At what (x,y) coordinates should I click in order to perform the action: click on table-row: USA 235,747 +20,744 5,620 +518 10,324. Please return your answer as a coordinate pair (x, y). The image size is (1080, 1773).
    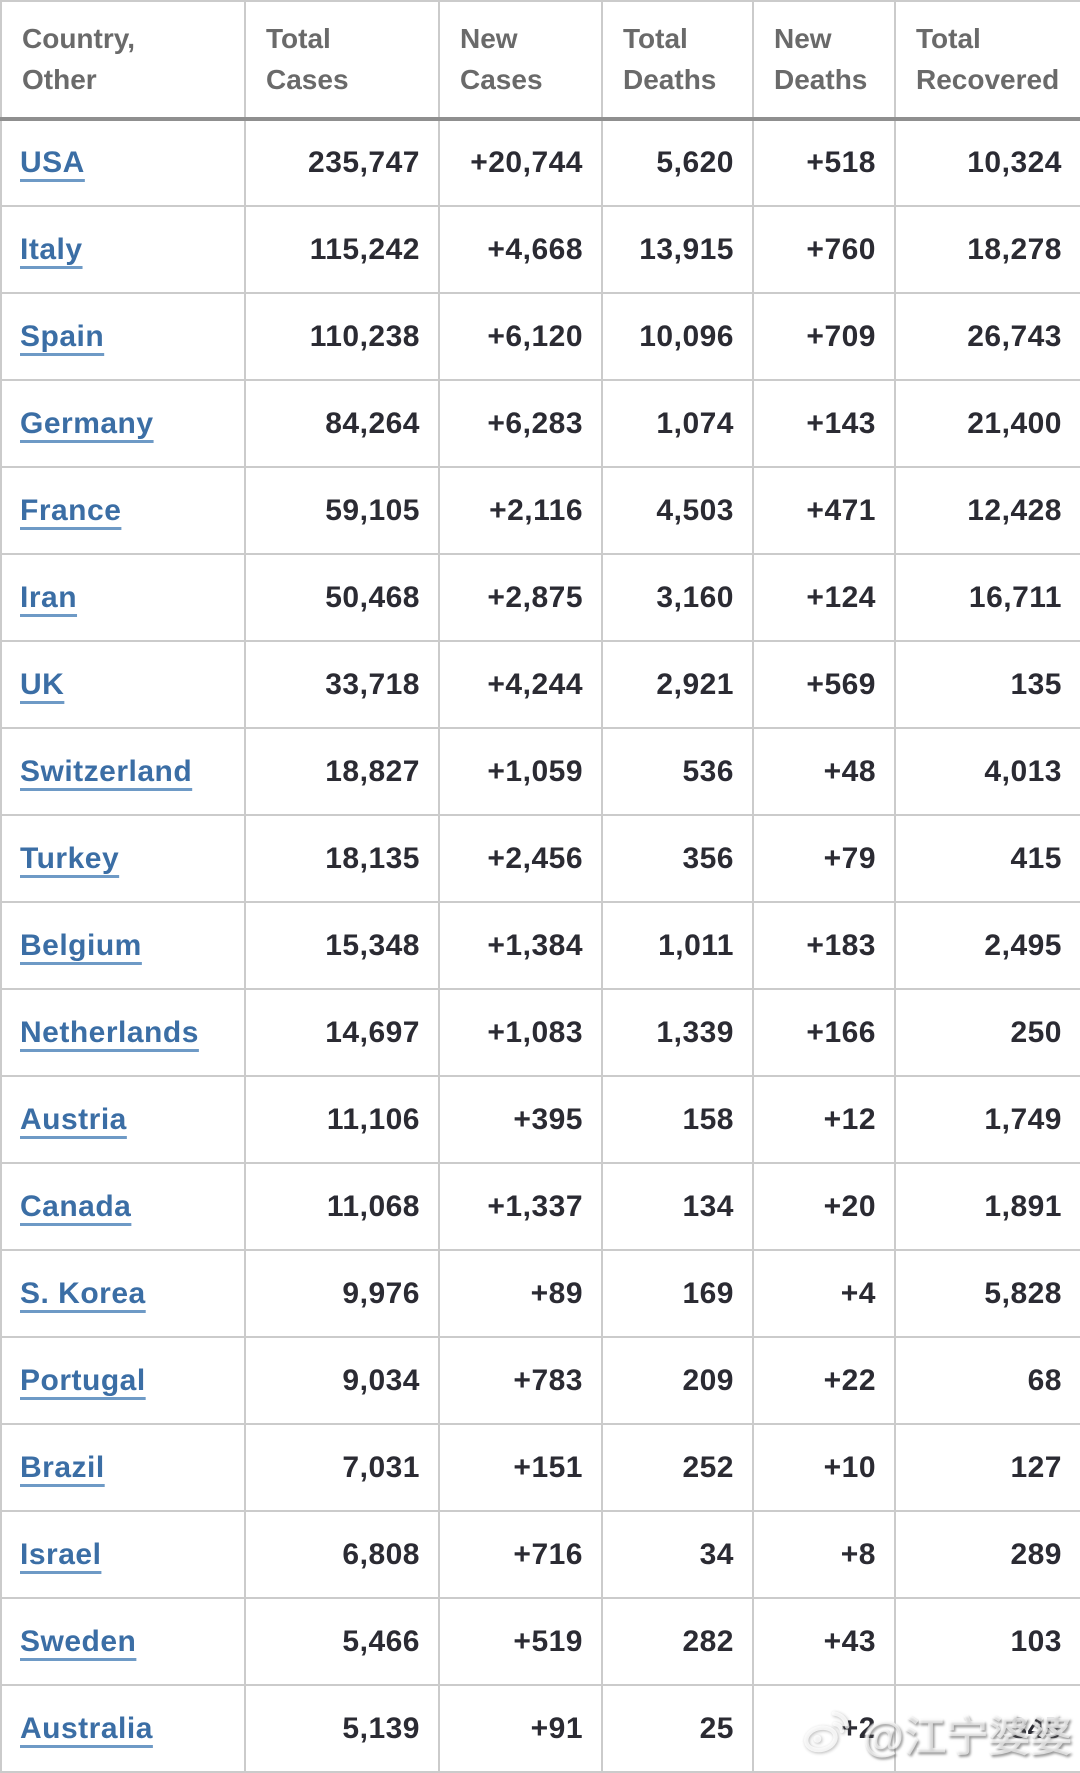
    Looking at the image, I should click on (540, 162).